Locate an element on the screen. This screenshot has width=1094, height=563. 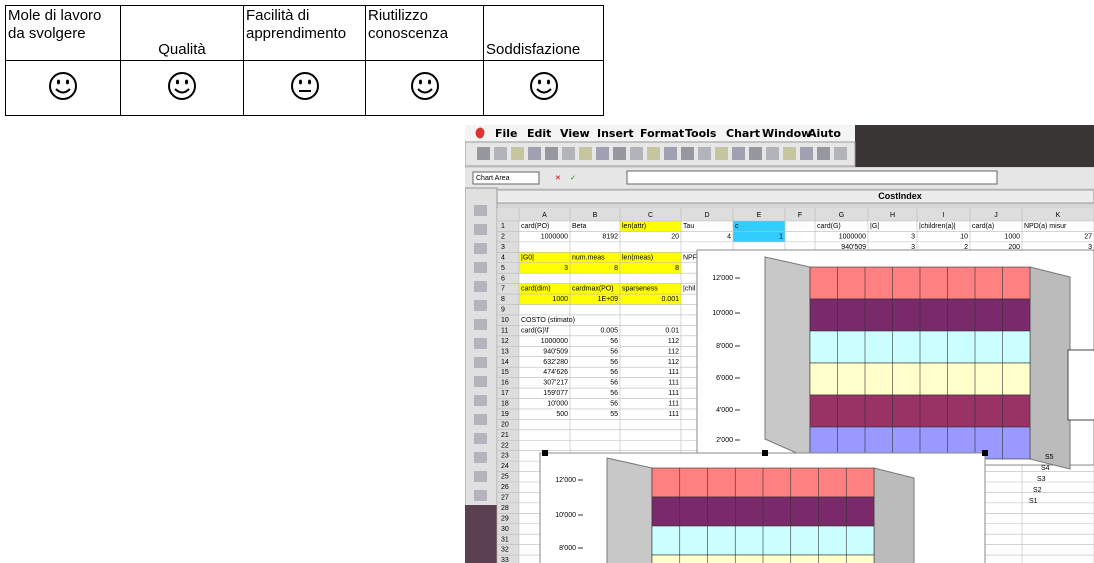
row-number: 13 is located at coordinates (505, 351).